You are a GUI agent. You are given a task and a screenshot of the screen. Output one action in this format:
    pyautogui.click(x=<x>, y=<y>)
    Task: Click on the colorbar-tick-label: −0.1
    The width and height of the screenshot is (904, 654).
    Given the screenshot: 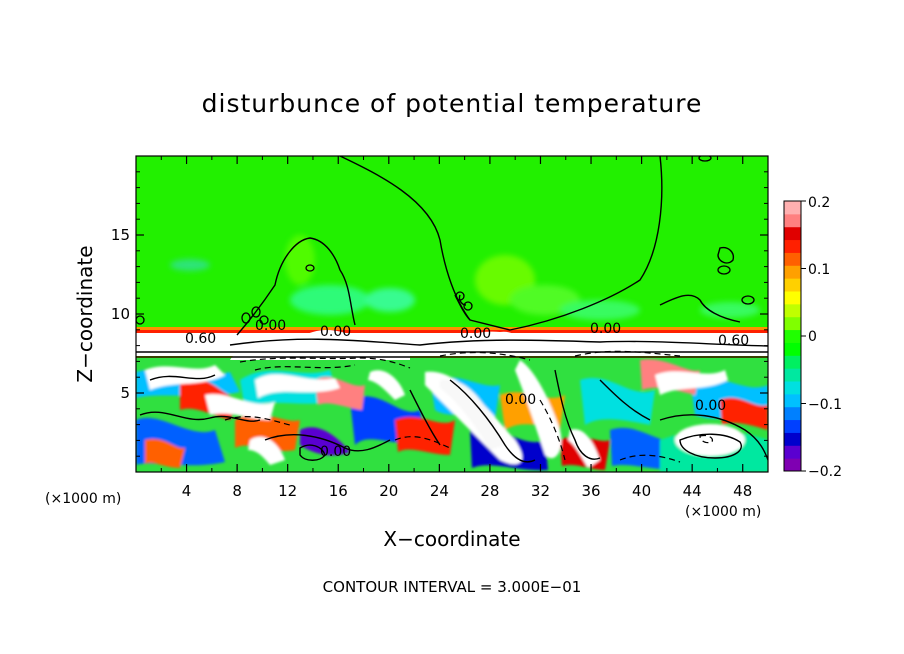 What is the action you would take?
    pyautogui.click(x=825, y=405)
    